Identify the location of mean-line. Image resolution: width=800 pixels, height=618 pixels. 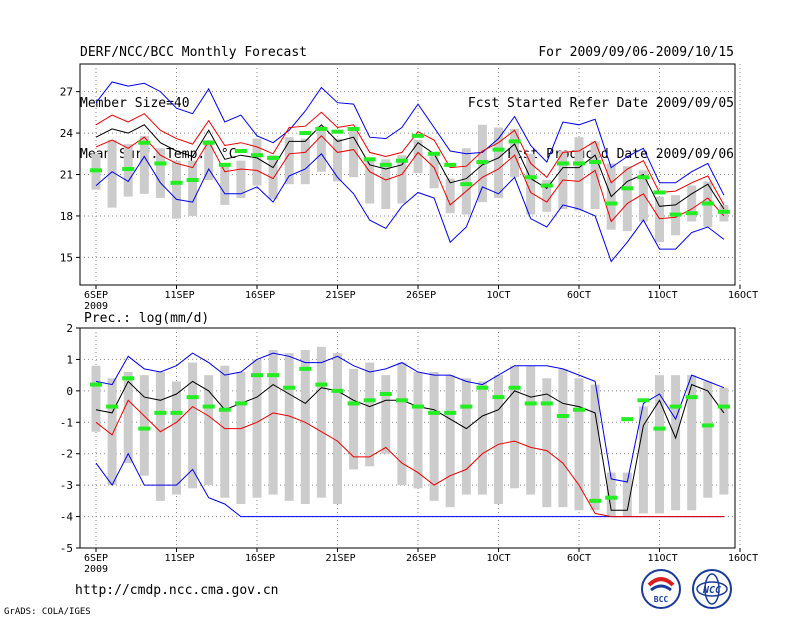
(410, 167).